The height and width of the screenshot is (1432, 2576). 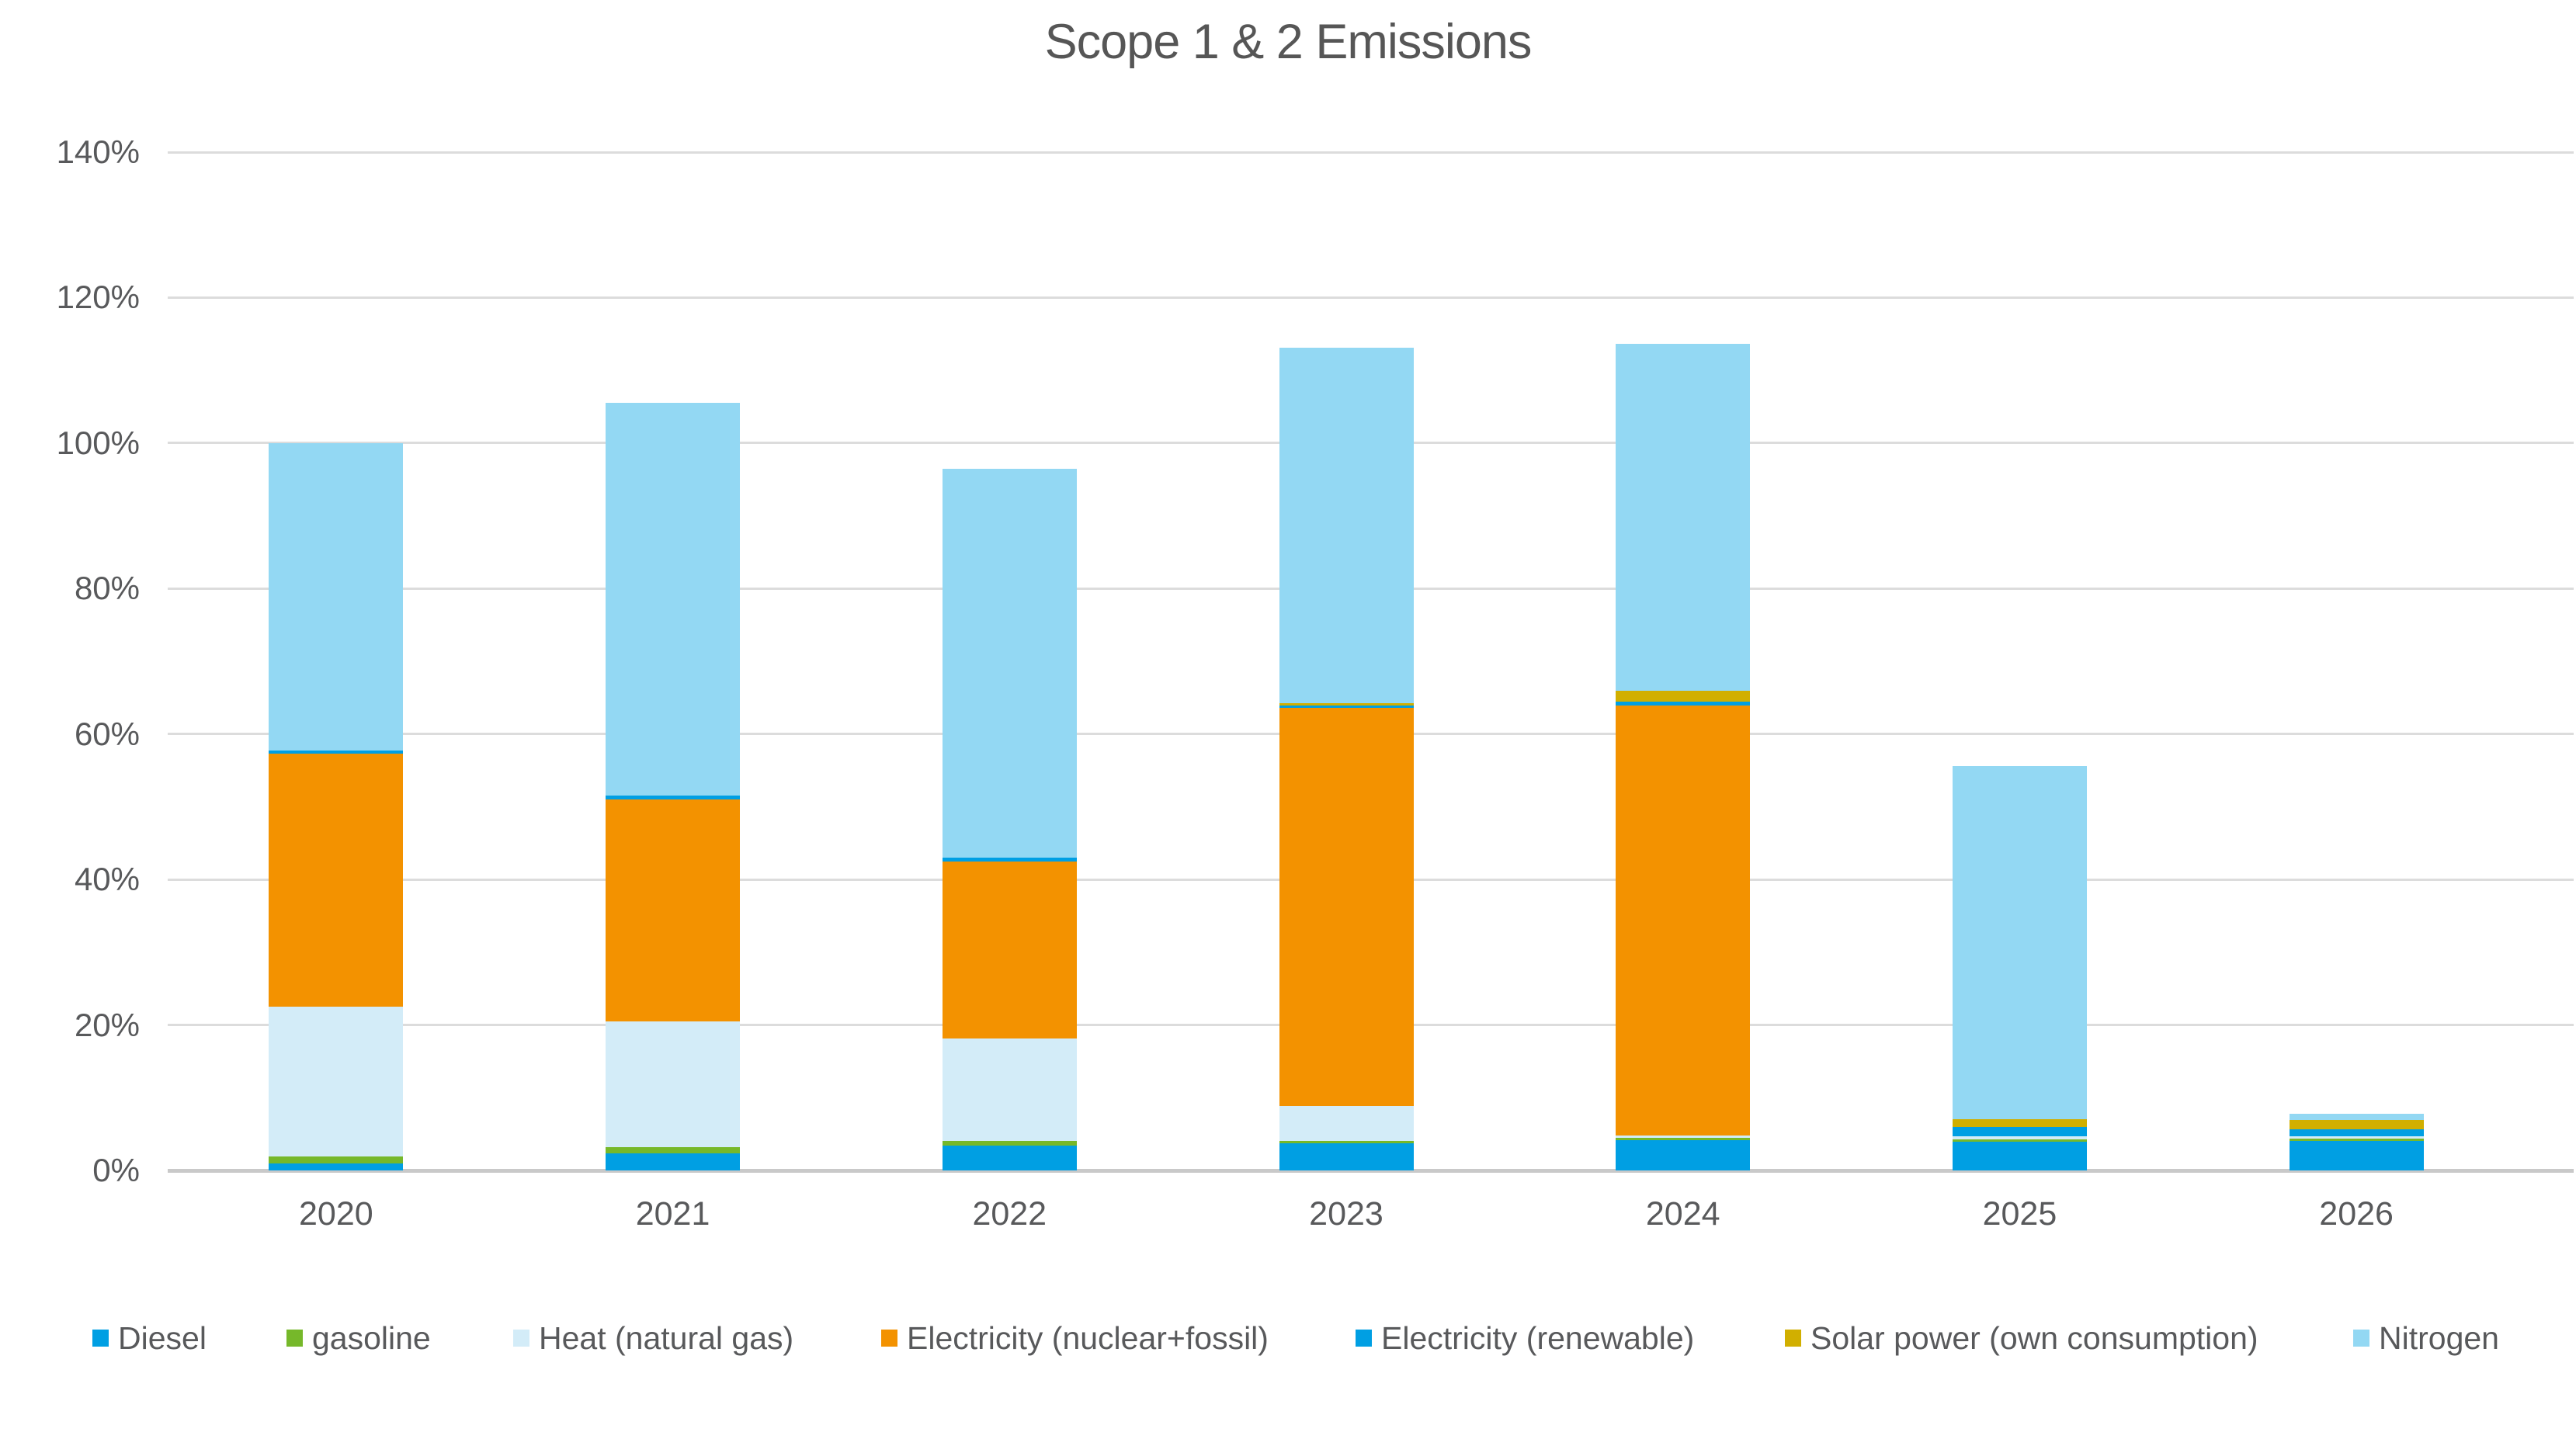 I want to click on bar-segment-gasoline-2024, so click(x=1683, y=1138).